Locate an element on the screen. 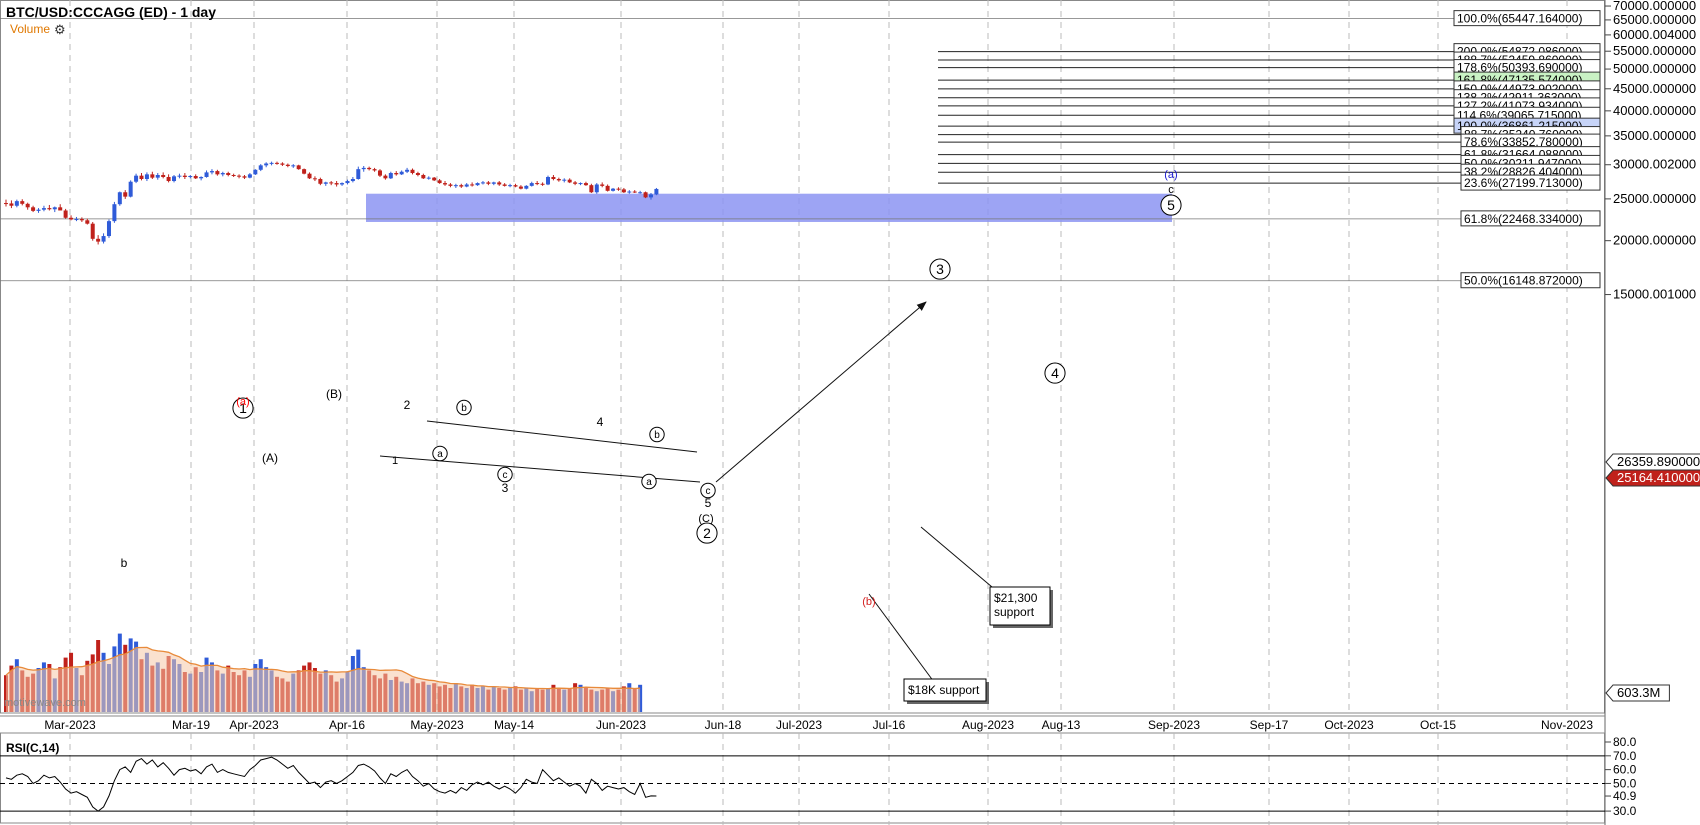 The width and height of the screenshot is (1700, 825). callout-text: $18K support is located at coordinates (944, 690).